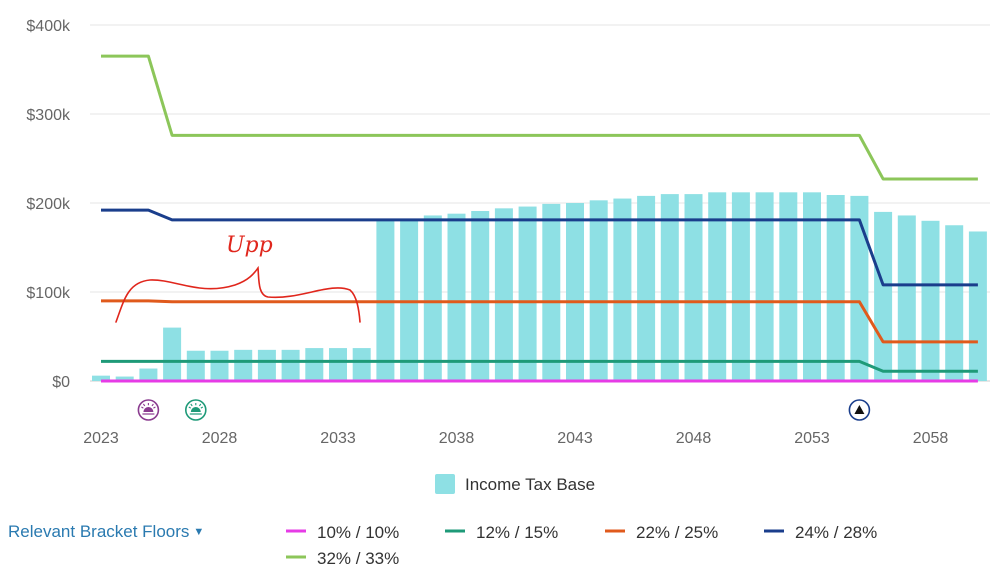 The width and height of the screenshot is (1000, 578). I want to click on triangle-icon, so click(859, 409).